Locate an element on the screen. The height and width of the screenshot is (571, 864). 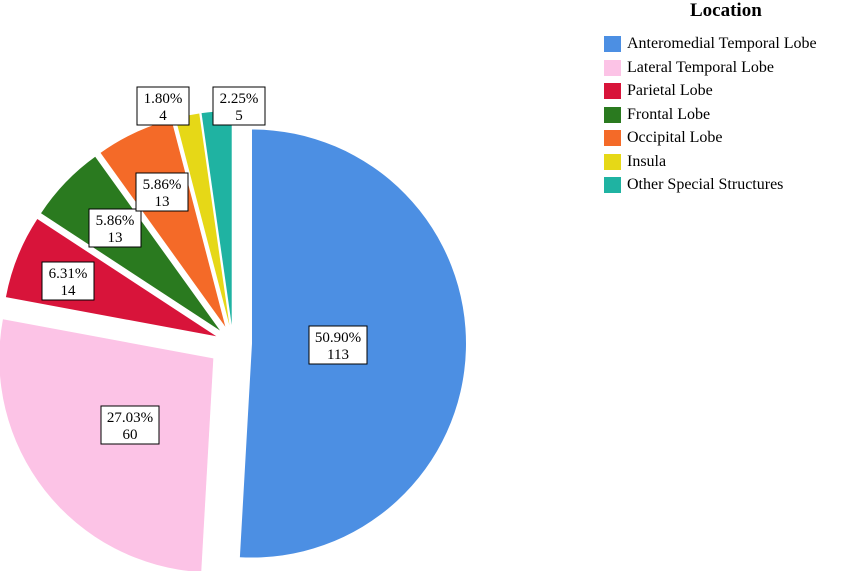
data-label-lateral-temporal-lobe: 27.03%60 is located at coordinates (130, 425).